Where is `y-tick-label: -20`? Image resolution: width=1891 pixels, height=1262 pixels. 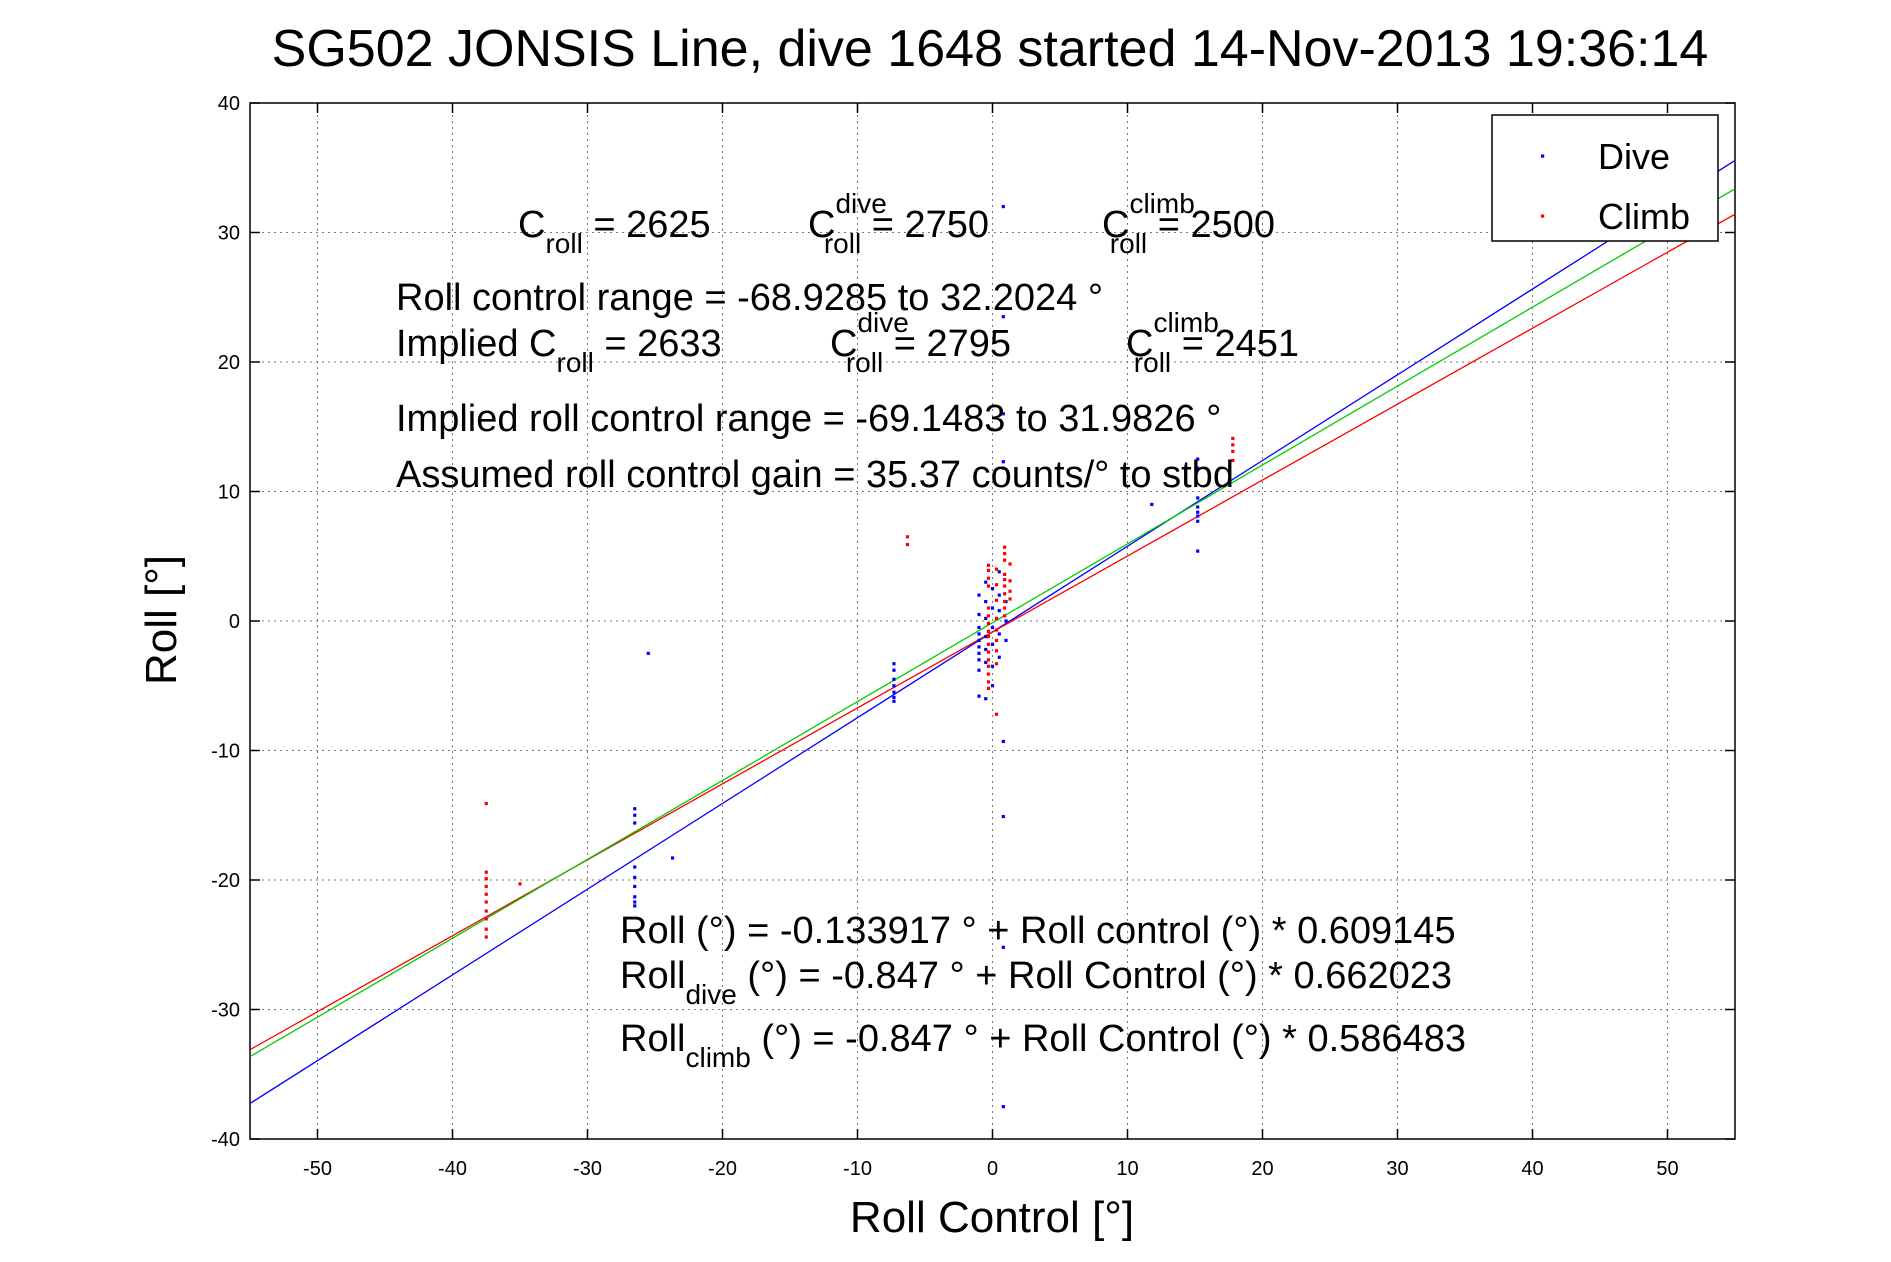
y-tick-label: -20 is located at coordinates (225, 881).